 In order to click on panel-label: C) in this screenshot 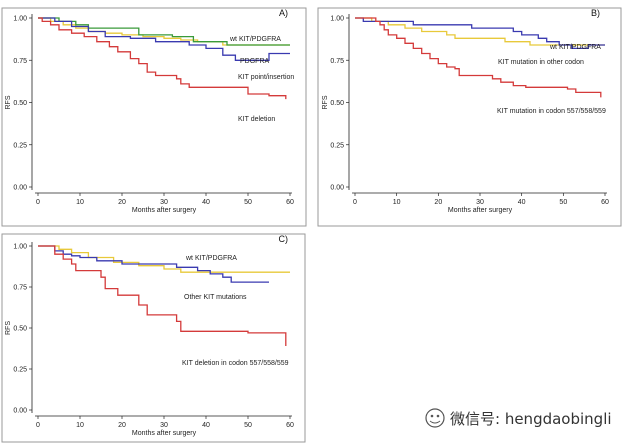, I will do `click(284, 239)`.